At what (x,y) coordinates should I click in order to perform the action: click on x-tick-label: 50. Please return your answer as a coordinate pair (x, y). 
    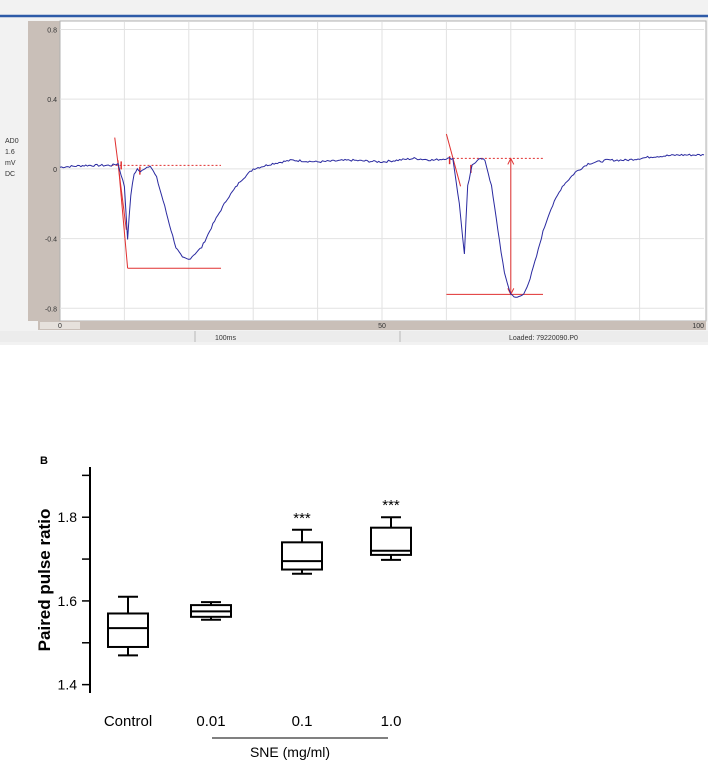
    Looking at the image, I should click on (382, 326).